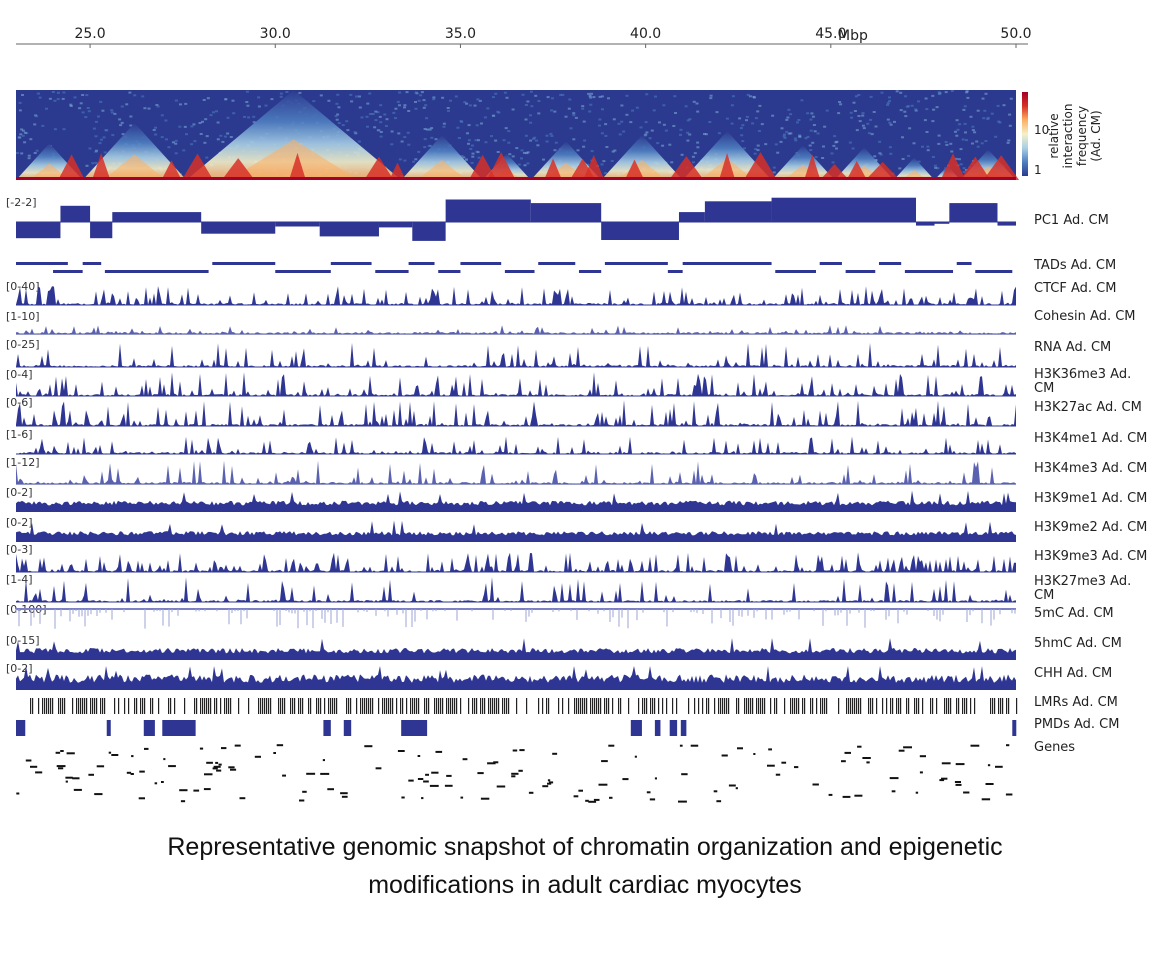  What do you see at coordinates (636, 728) in the screenshot?
I see `pmd-block` at bounding box center [636, 728].